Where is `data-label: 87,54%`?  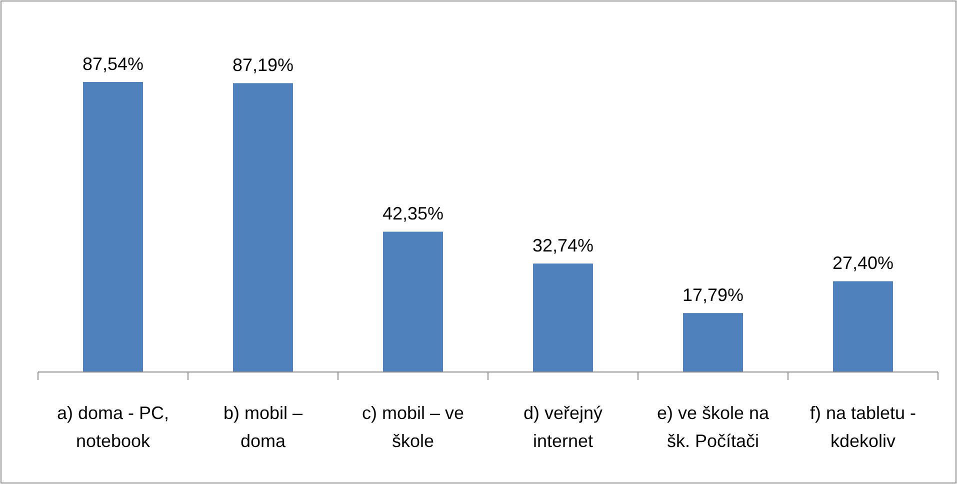 data-label: 87,54% is located at coordinates (113, 64).